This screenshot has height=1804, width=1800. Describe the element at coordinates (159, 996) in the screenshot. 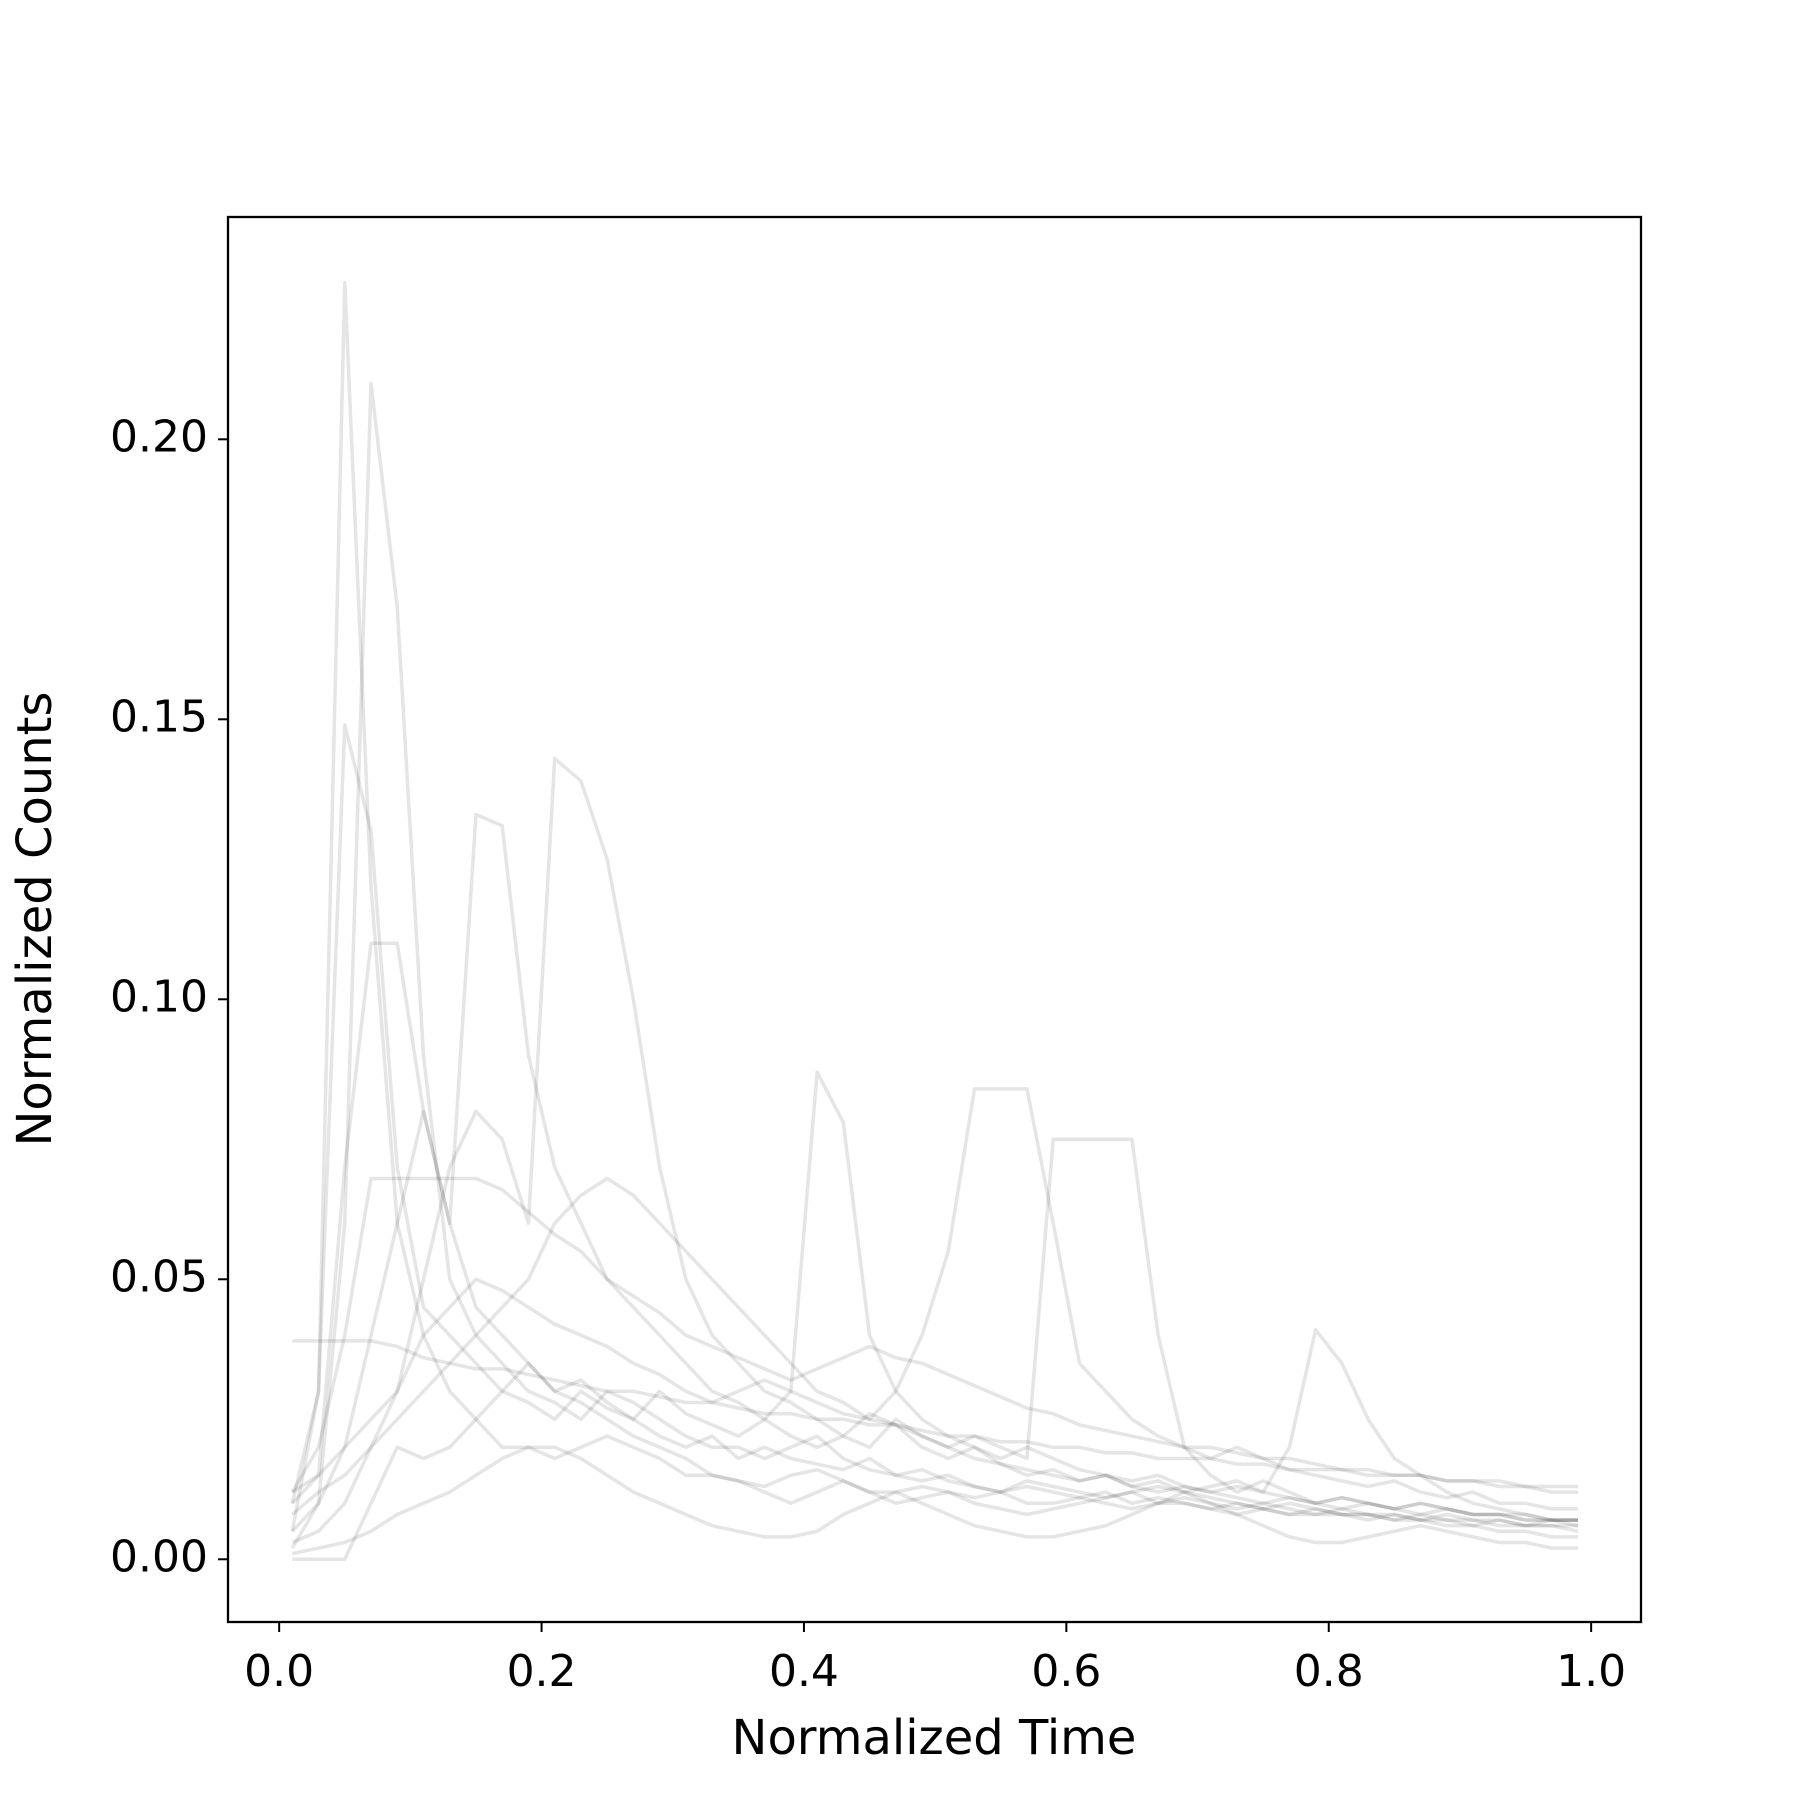

I see `y-tick-label: 0.10` at that location.